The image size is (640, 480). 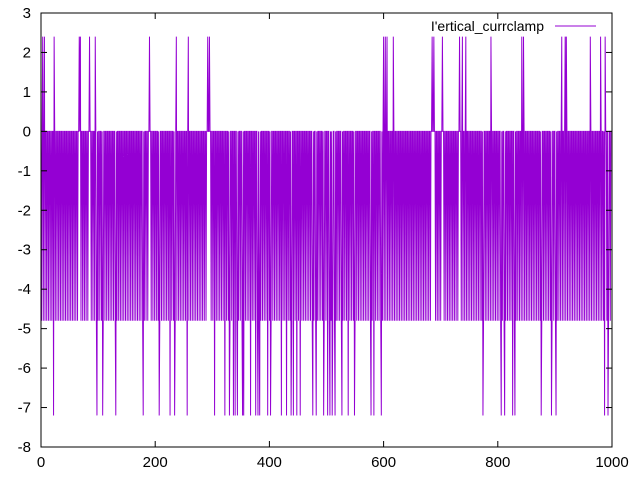 I want to click on x-tick-label: 1000, so click(x=611, y=462).